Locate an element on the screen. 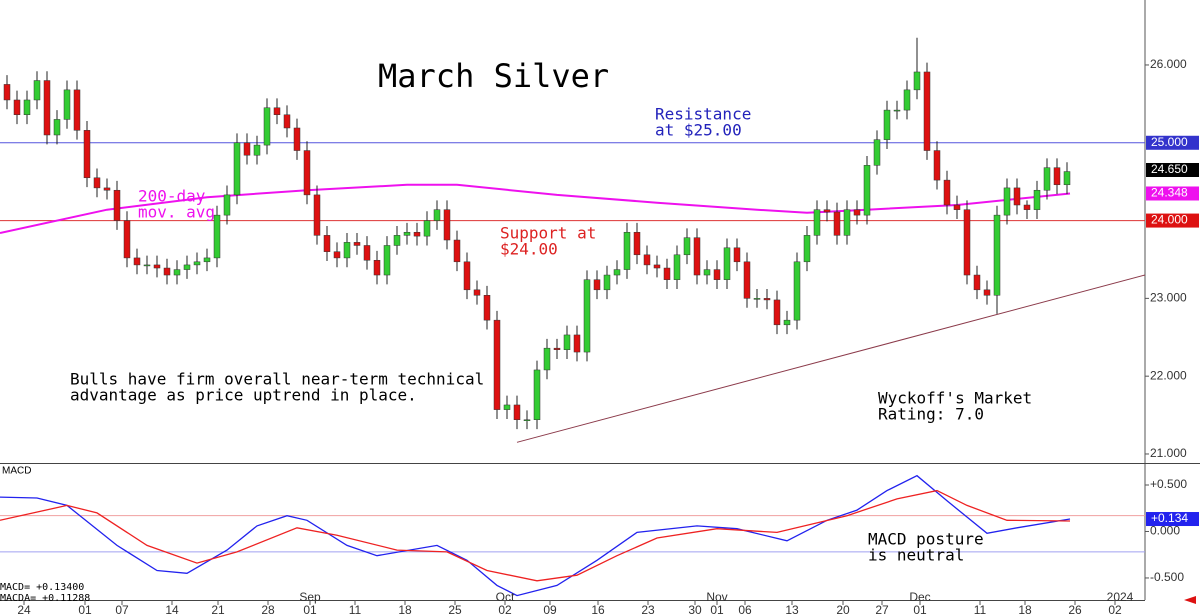  month-label: 2024 is located at coordinates (1120, 597).